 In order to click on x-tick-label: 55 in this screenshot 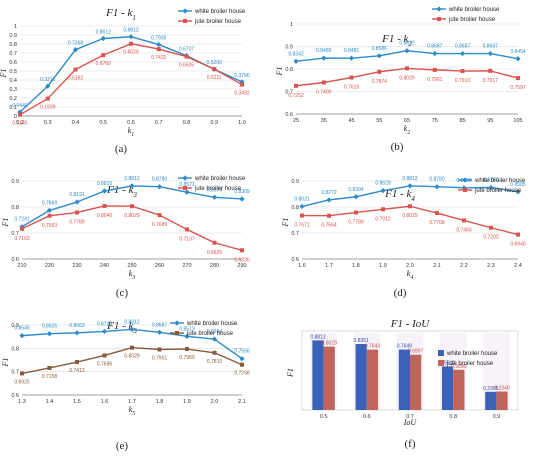, I will do `click(379, 121)`.